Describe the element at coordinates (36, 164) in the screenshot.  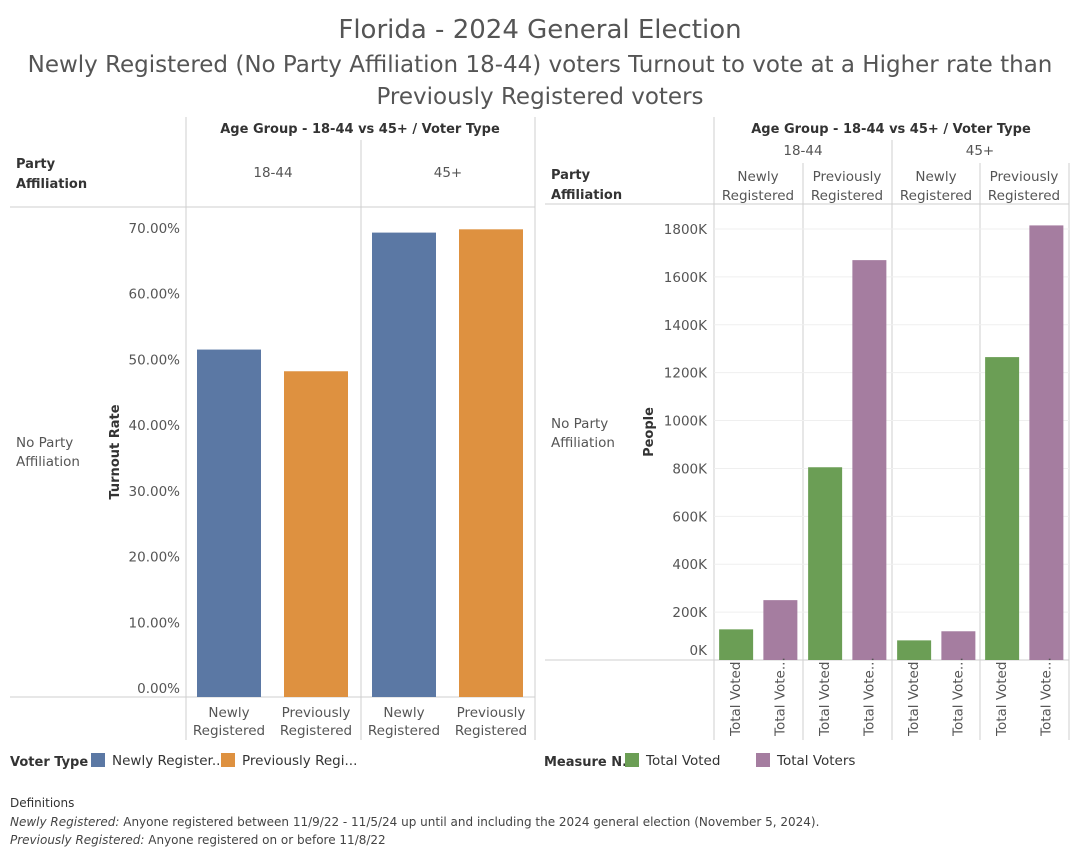
I see `left-row-header-line1: Party` at that location.